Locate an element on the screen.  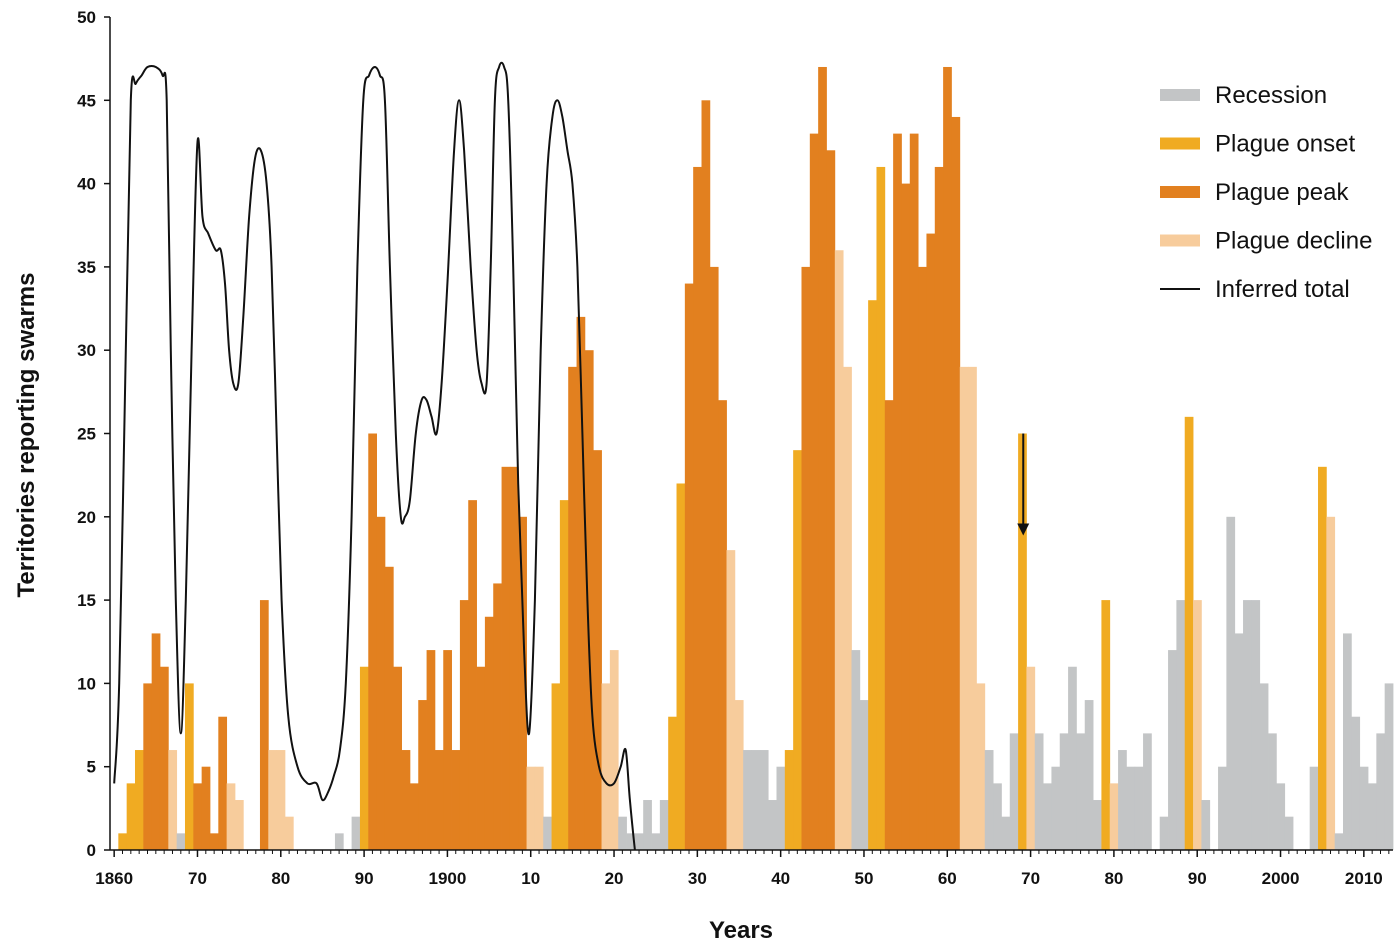
legend-swatch-recession is located at coordinates (1180, 95).